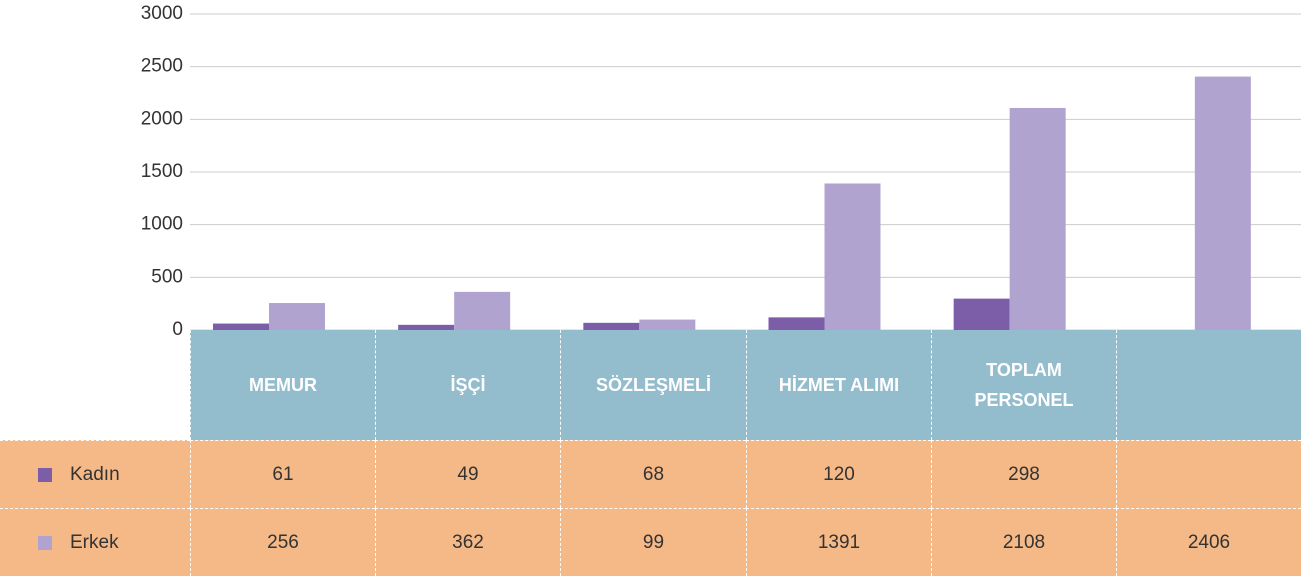 The width and height of the screenshot is (1301, 576). Describe the element at coordinates (282, 385) in the screenshot. I see `category-header: MEMUR` at that location.